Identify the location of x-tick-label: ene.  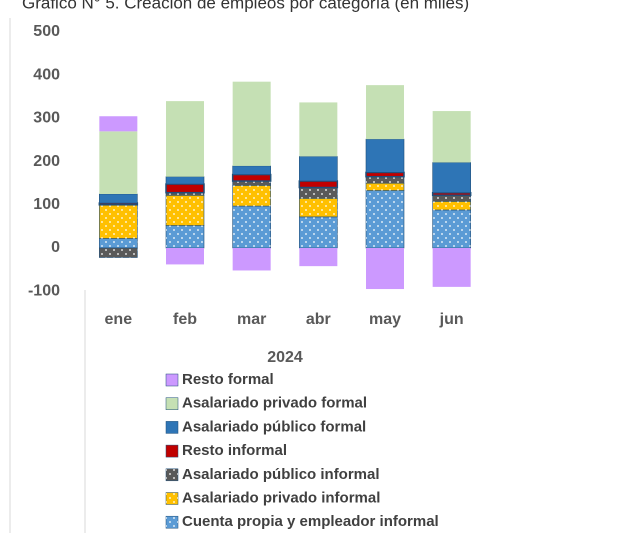
(119, 319).